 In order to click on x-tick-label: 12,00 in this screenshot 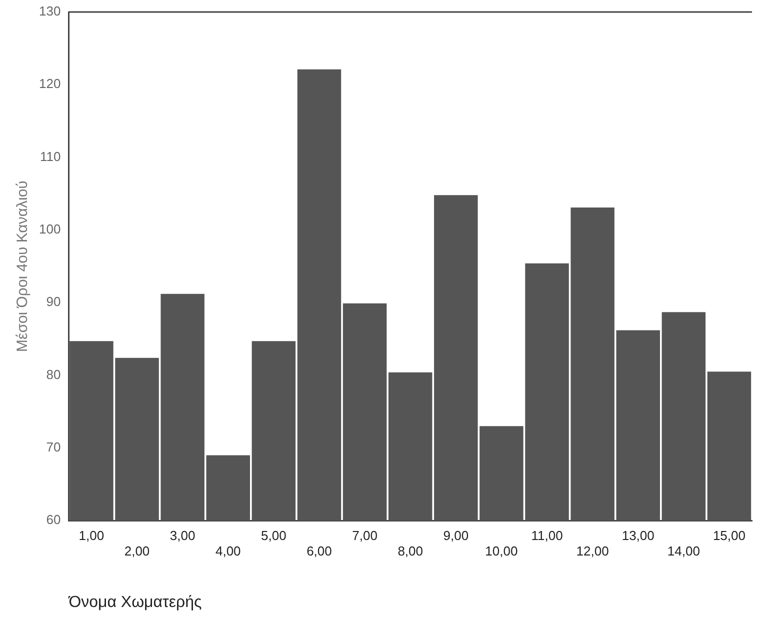, I will do `click(592, 551)`.